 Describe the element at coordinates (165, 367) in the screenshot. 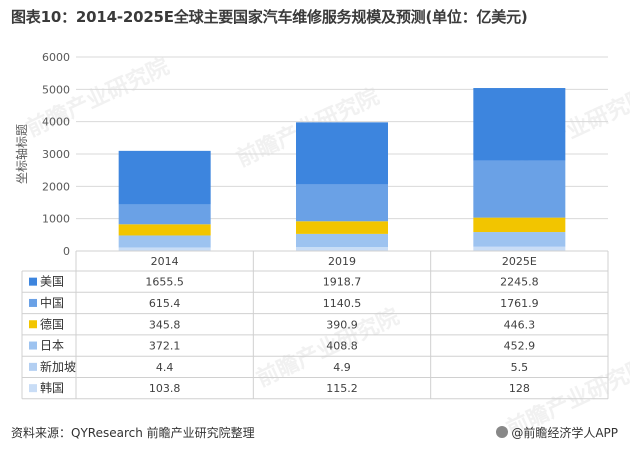

I see `data-label: 4.4` at that location.